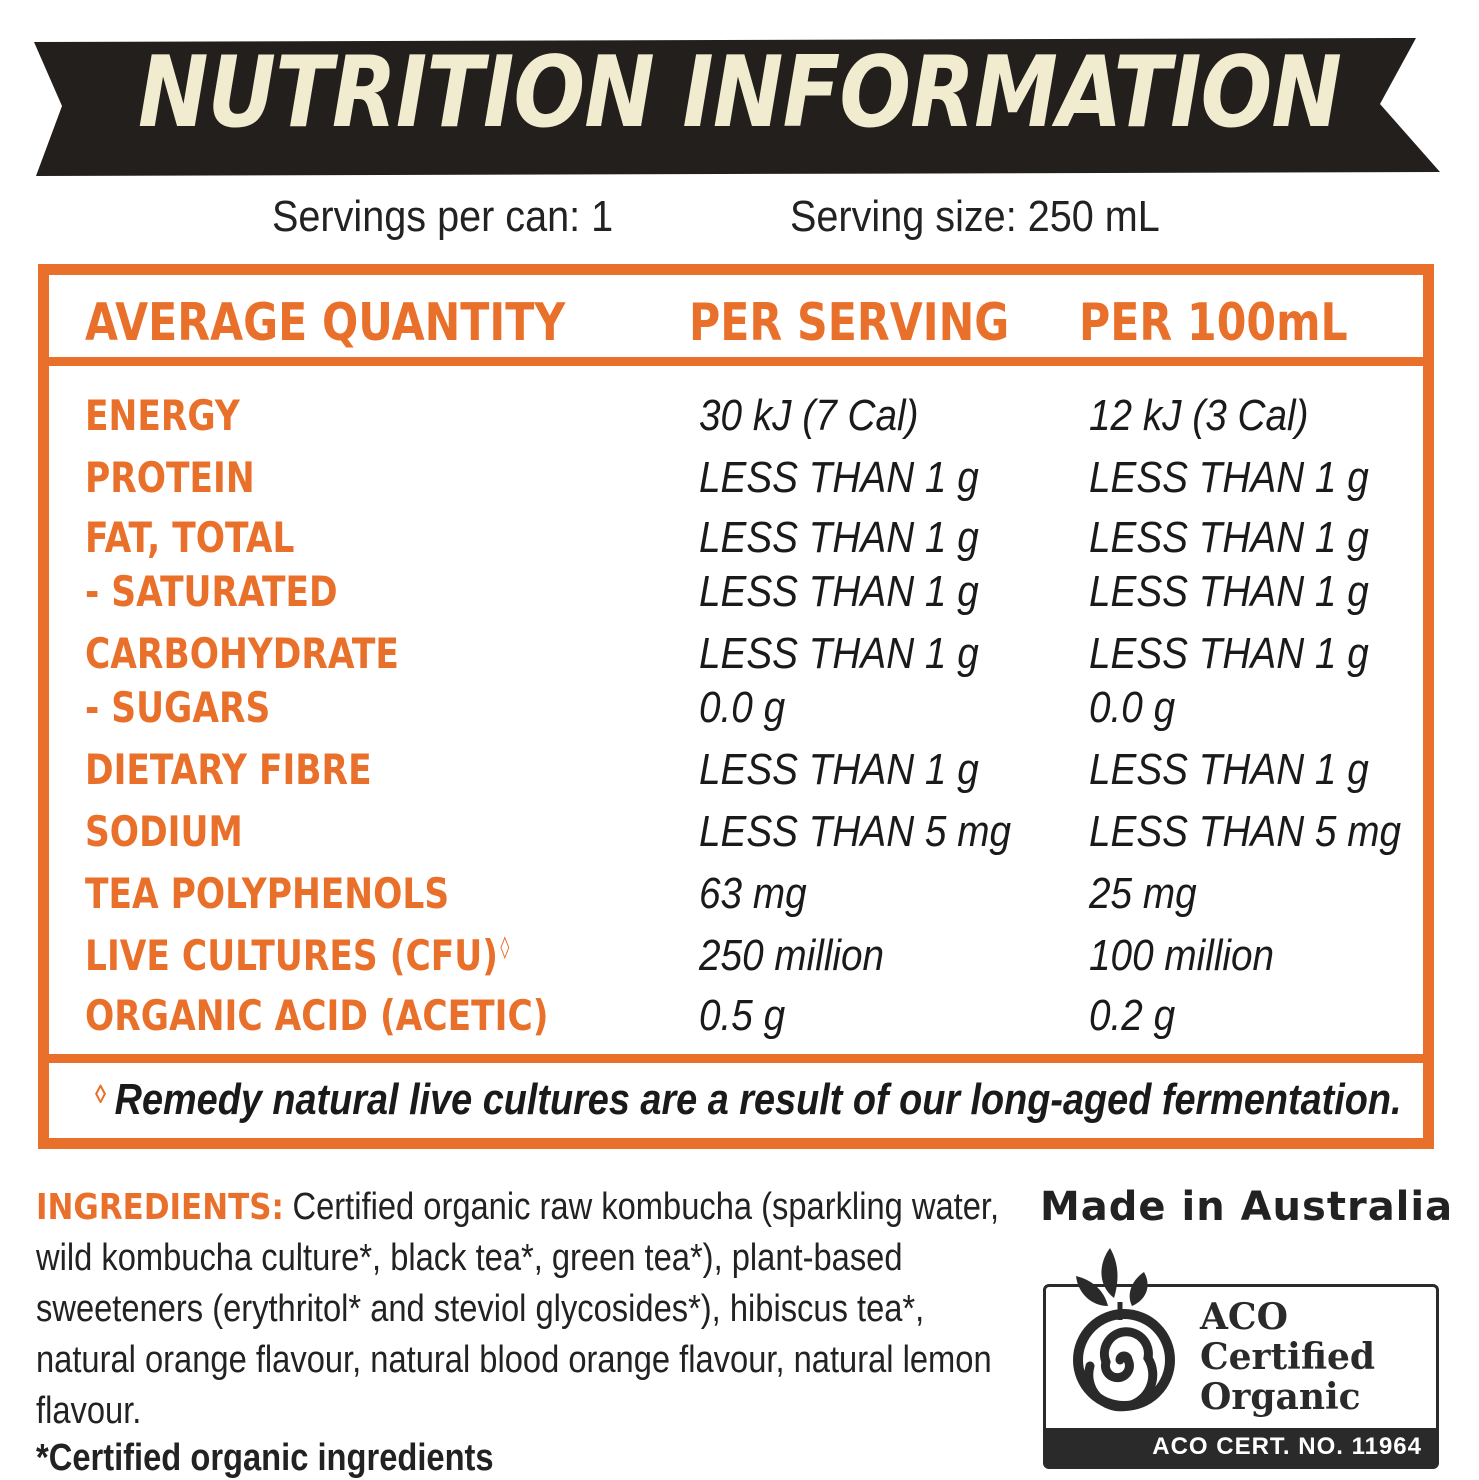 This screenshot has height=1480, width=1479. Describe the element at coordinates (855, 831) in the screenshot. I see `row-per-serving: LESS THAN 5 mg` at that location.